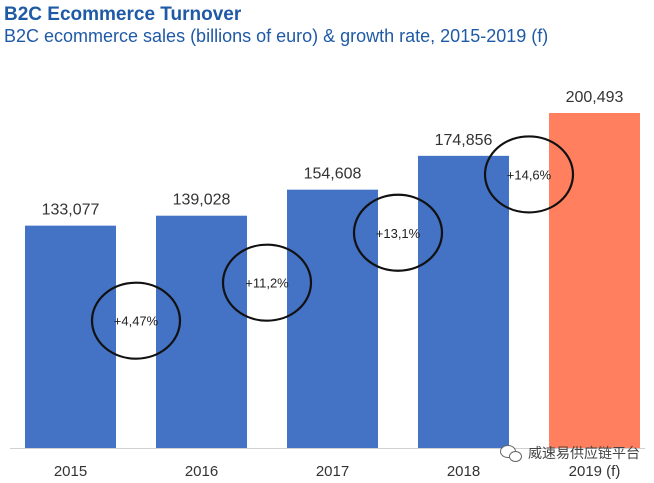 This screenshot has width=654, height=483. What do you see at coordinates (333, 174) in the screenshot?
I see `data-label: 154,608` at bounding box center [333, 174].